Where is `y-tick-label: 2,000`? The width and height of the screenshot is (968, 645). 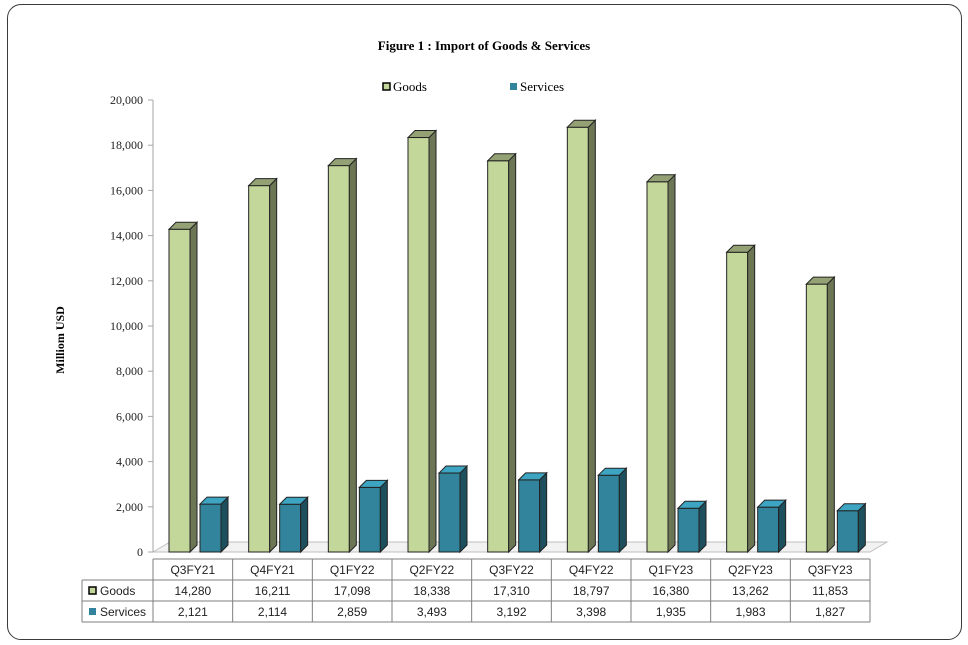
y-tick-label: 2,000 is located at coordinates (129, 507).